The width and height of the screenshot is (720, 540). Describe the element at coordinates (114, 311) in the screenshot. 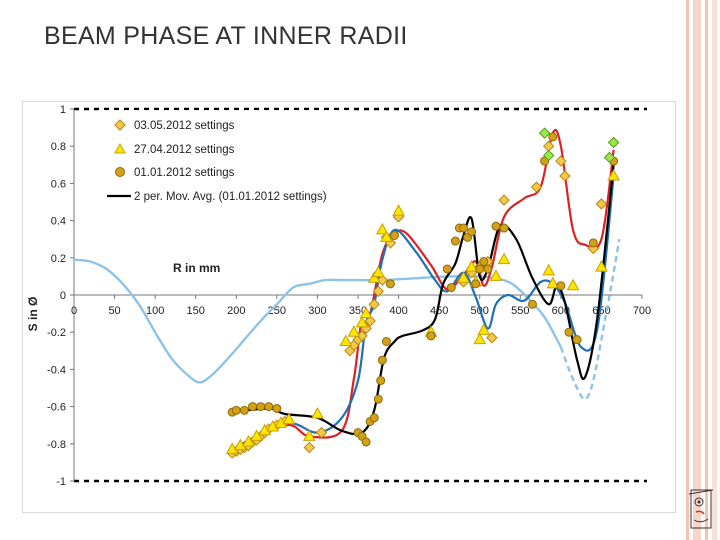

I see `x-tick-label: 50` at that location.